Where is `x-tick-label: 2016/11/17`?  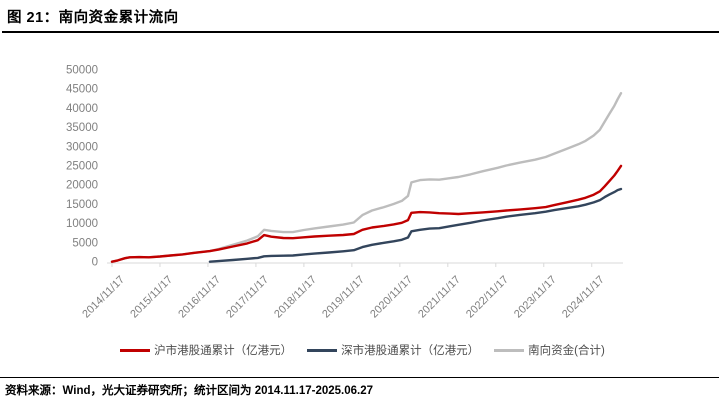 x-tick-label: 2016/11/17 is located at coordinates (199, 297).